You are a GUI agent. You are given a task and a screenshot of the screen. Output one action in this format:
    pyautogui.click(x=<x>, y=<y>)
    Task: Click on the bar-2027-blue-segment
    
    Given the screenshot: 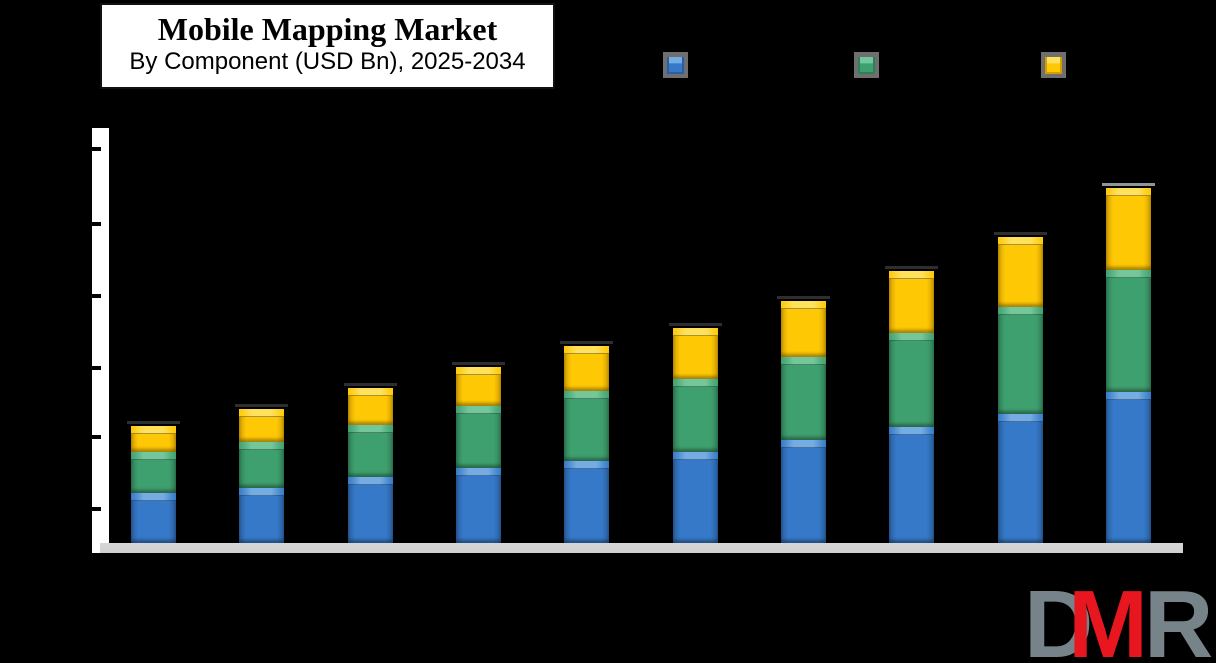 What is the action you would take?
    pyautogui.click(x=370, y=510)
    